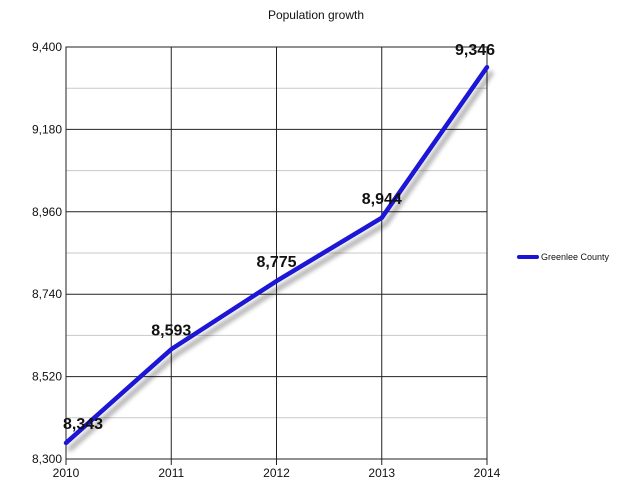 The width and height of the screenshot is (631, 498). I want to click on y-tick-label: 9,180, so click(47, 129).